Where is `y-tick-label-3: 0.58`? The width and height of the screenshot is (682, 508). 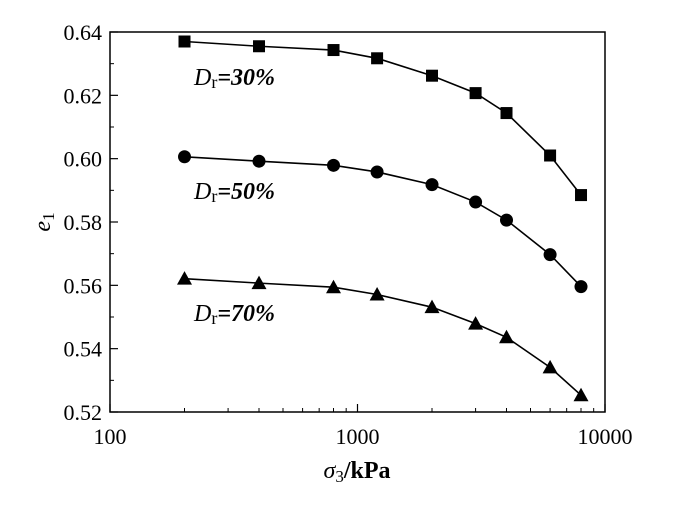 y-tick-label-3: 0.58 is located at coordinates (83, 222).